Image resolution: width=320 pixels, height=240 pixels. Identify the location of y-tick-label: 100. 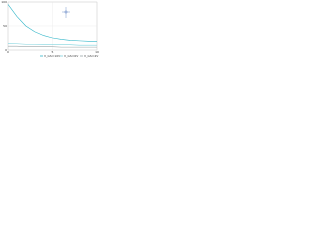
(4, 2).